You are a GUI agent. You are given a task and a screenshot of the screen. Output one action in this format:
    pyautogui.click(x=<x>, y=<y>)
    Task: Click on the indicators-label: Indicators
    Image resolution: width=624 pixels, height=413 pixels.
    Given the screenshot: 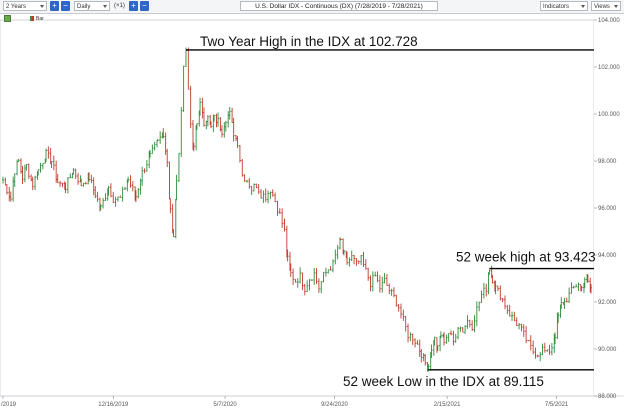 What is the action you would take?
    pyautogui.click(x=556, y=7)
    